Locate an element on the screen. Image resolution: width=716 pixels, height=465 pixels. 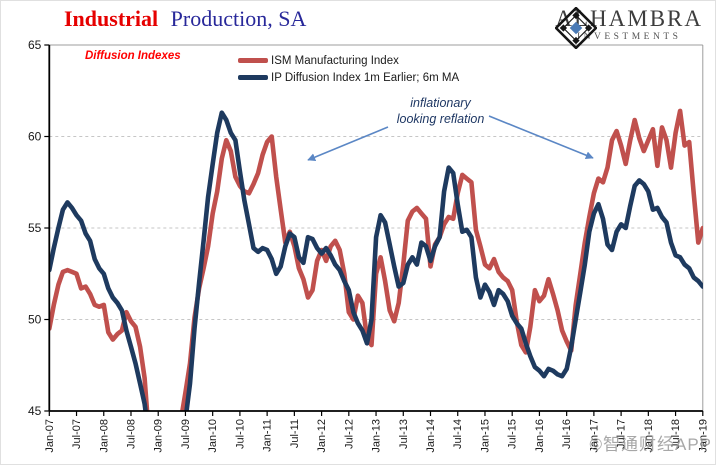
alhambra-diamond-icon is located at coordinates (576, 28).